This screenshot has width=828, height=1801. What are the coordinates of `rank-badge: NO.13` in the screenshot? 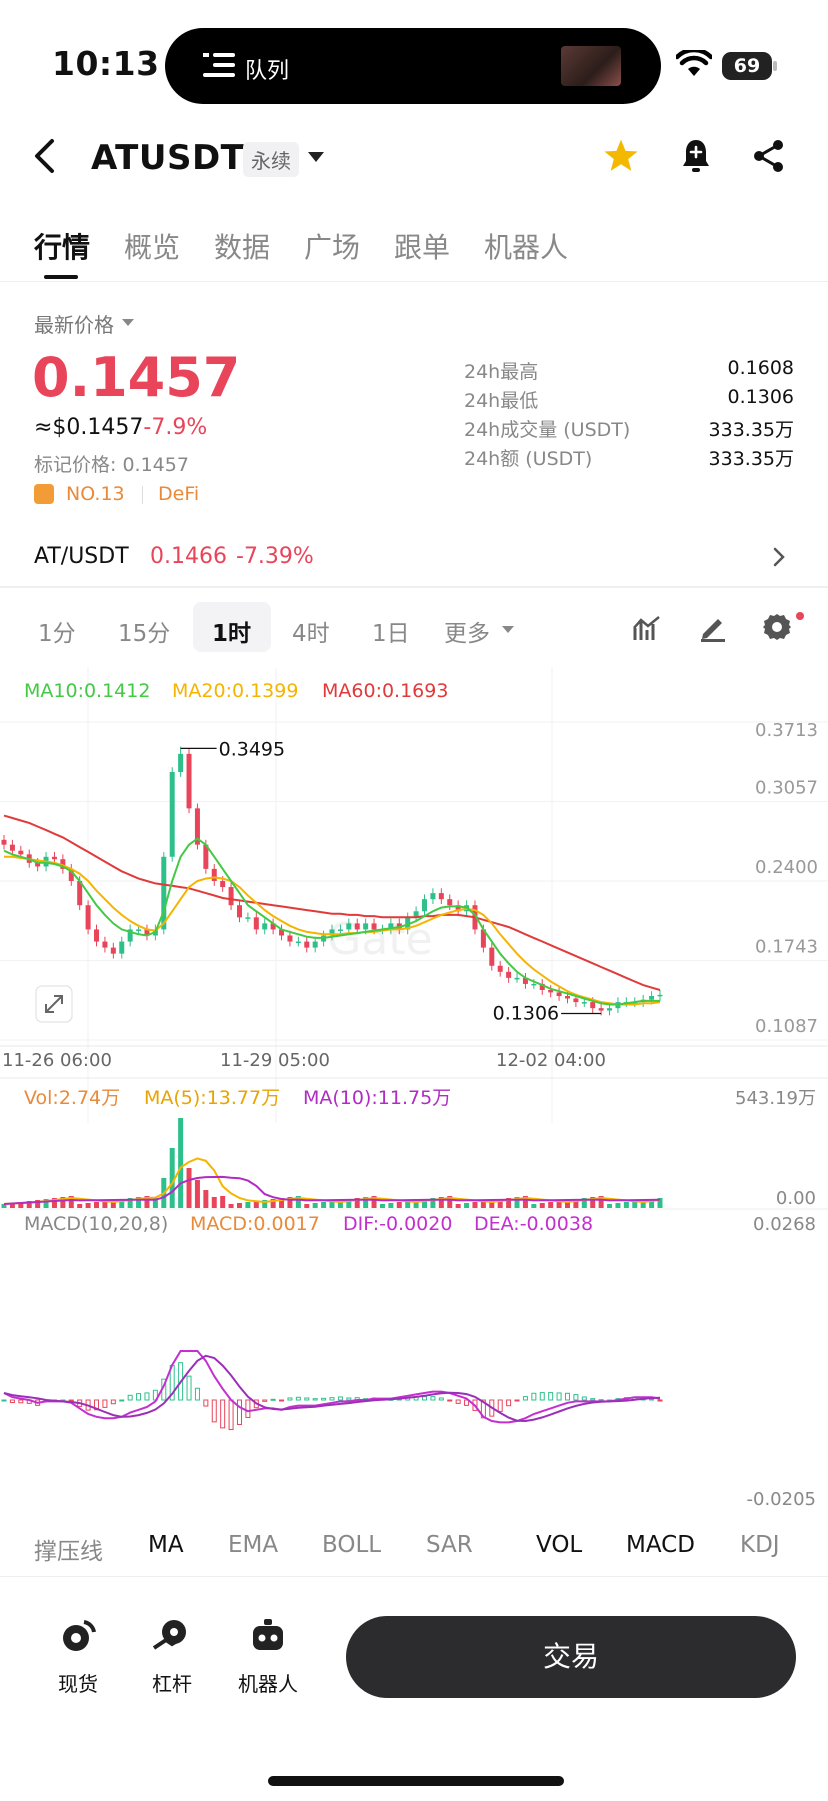 It's located at (95, 494).